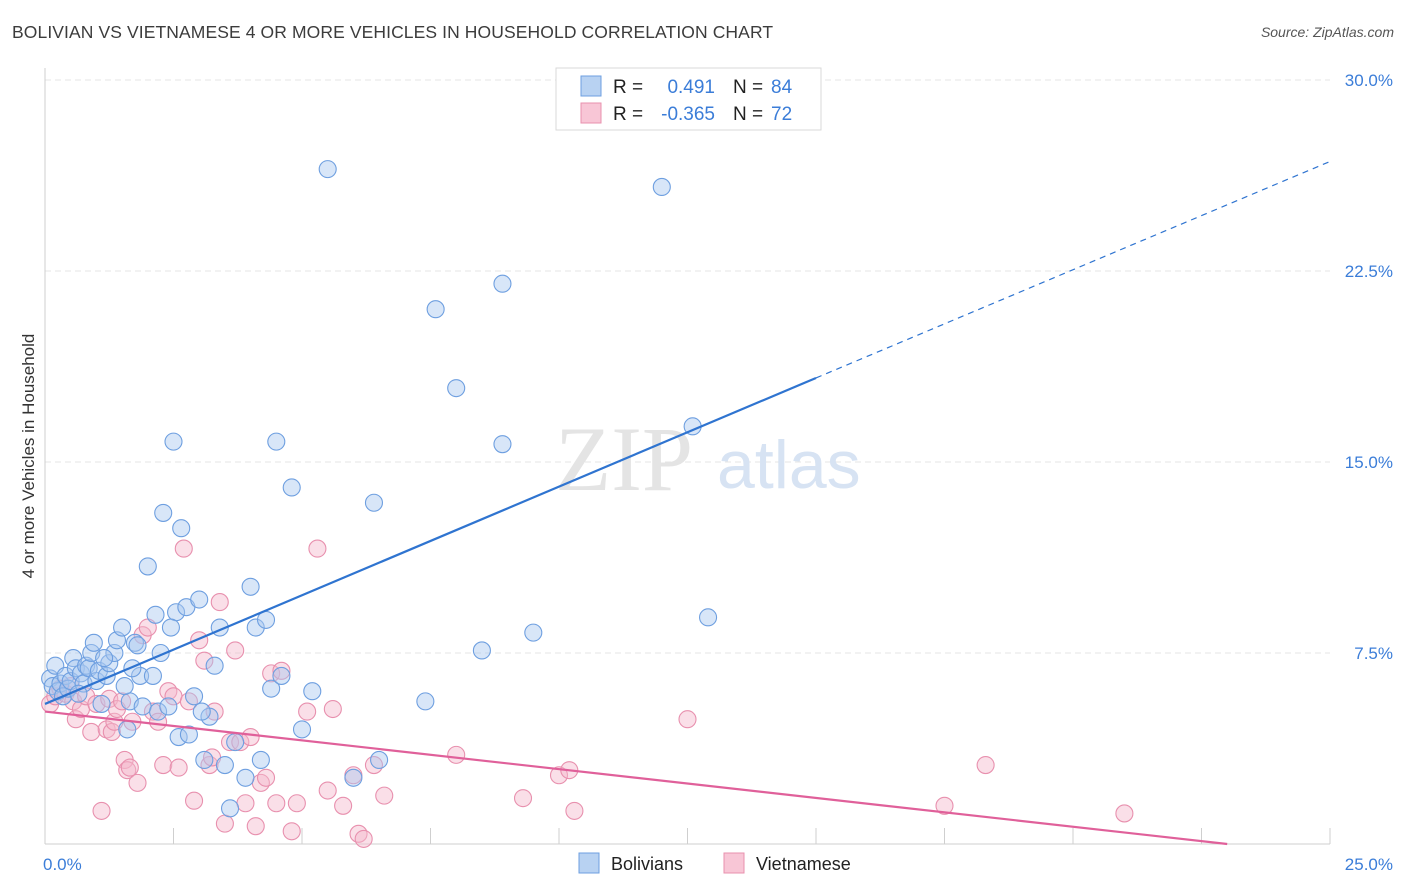 The width and height of the screenshot is (1406, 892). I want to click on x-tick-label: 25.0%, so click(1369, 864).